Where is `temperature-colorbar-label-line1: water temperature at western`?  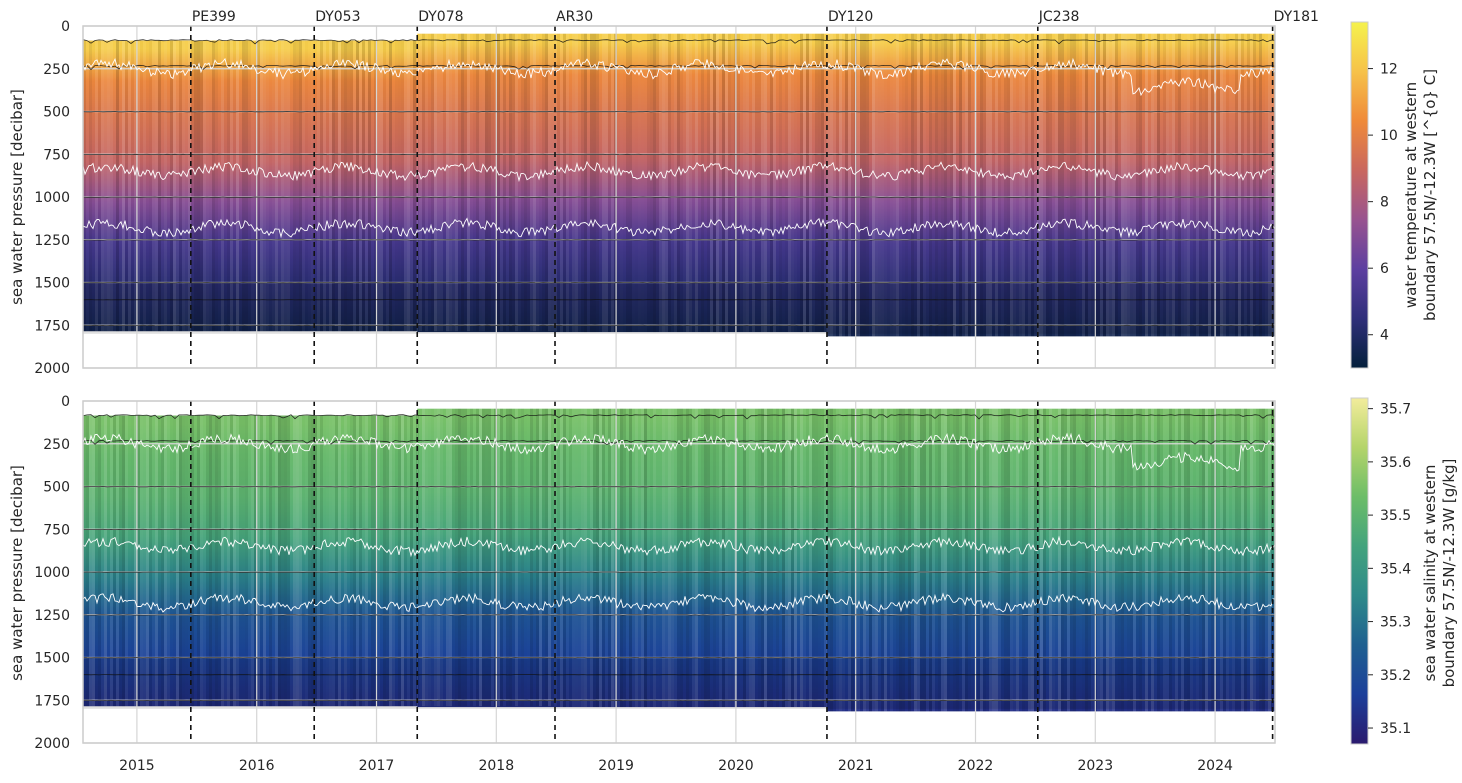
temperature-colorbar-label-line1: water temperature at western is located at coordinates (1411, 195).